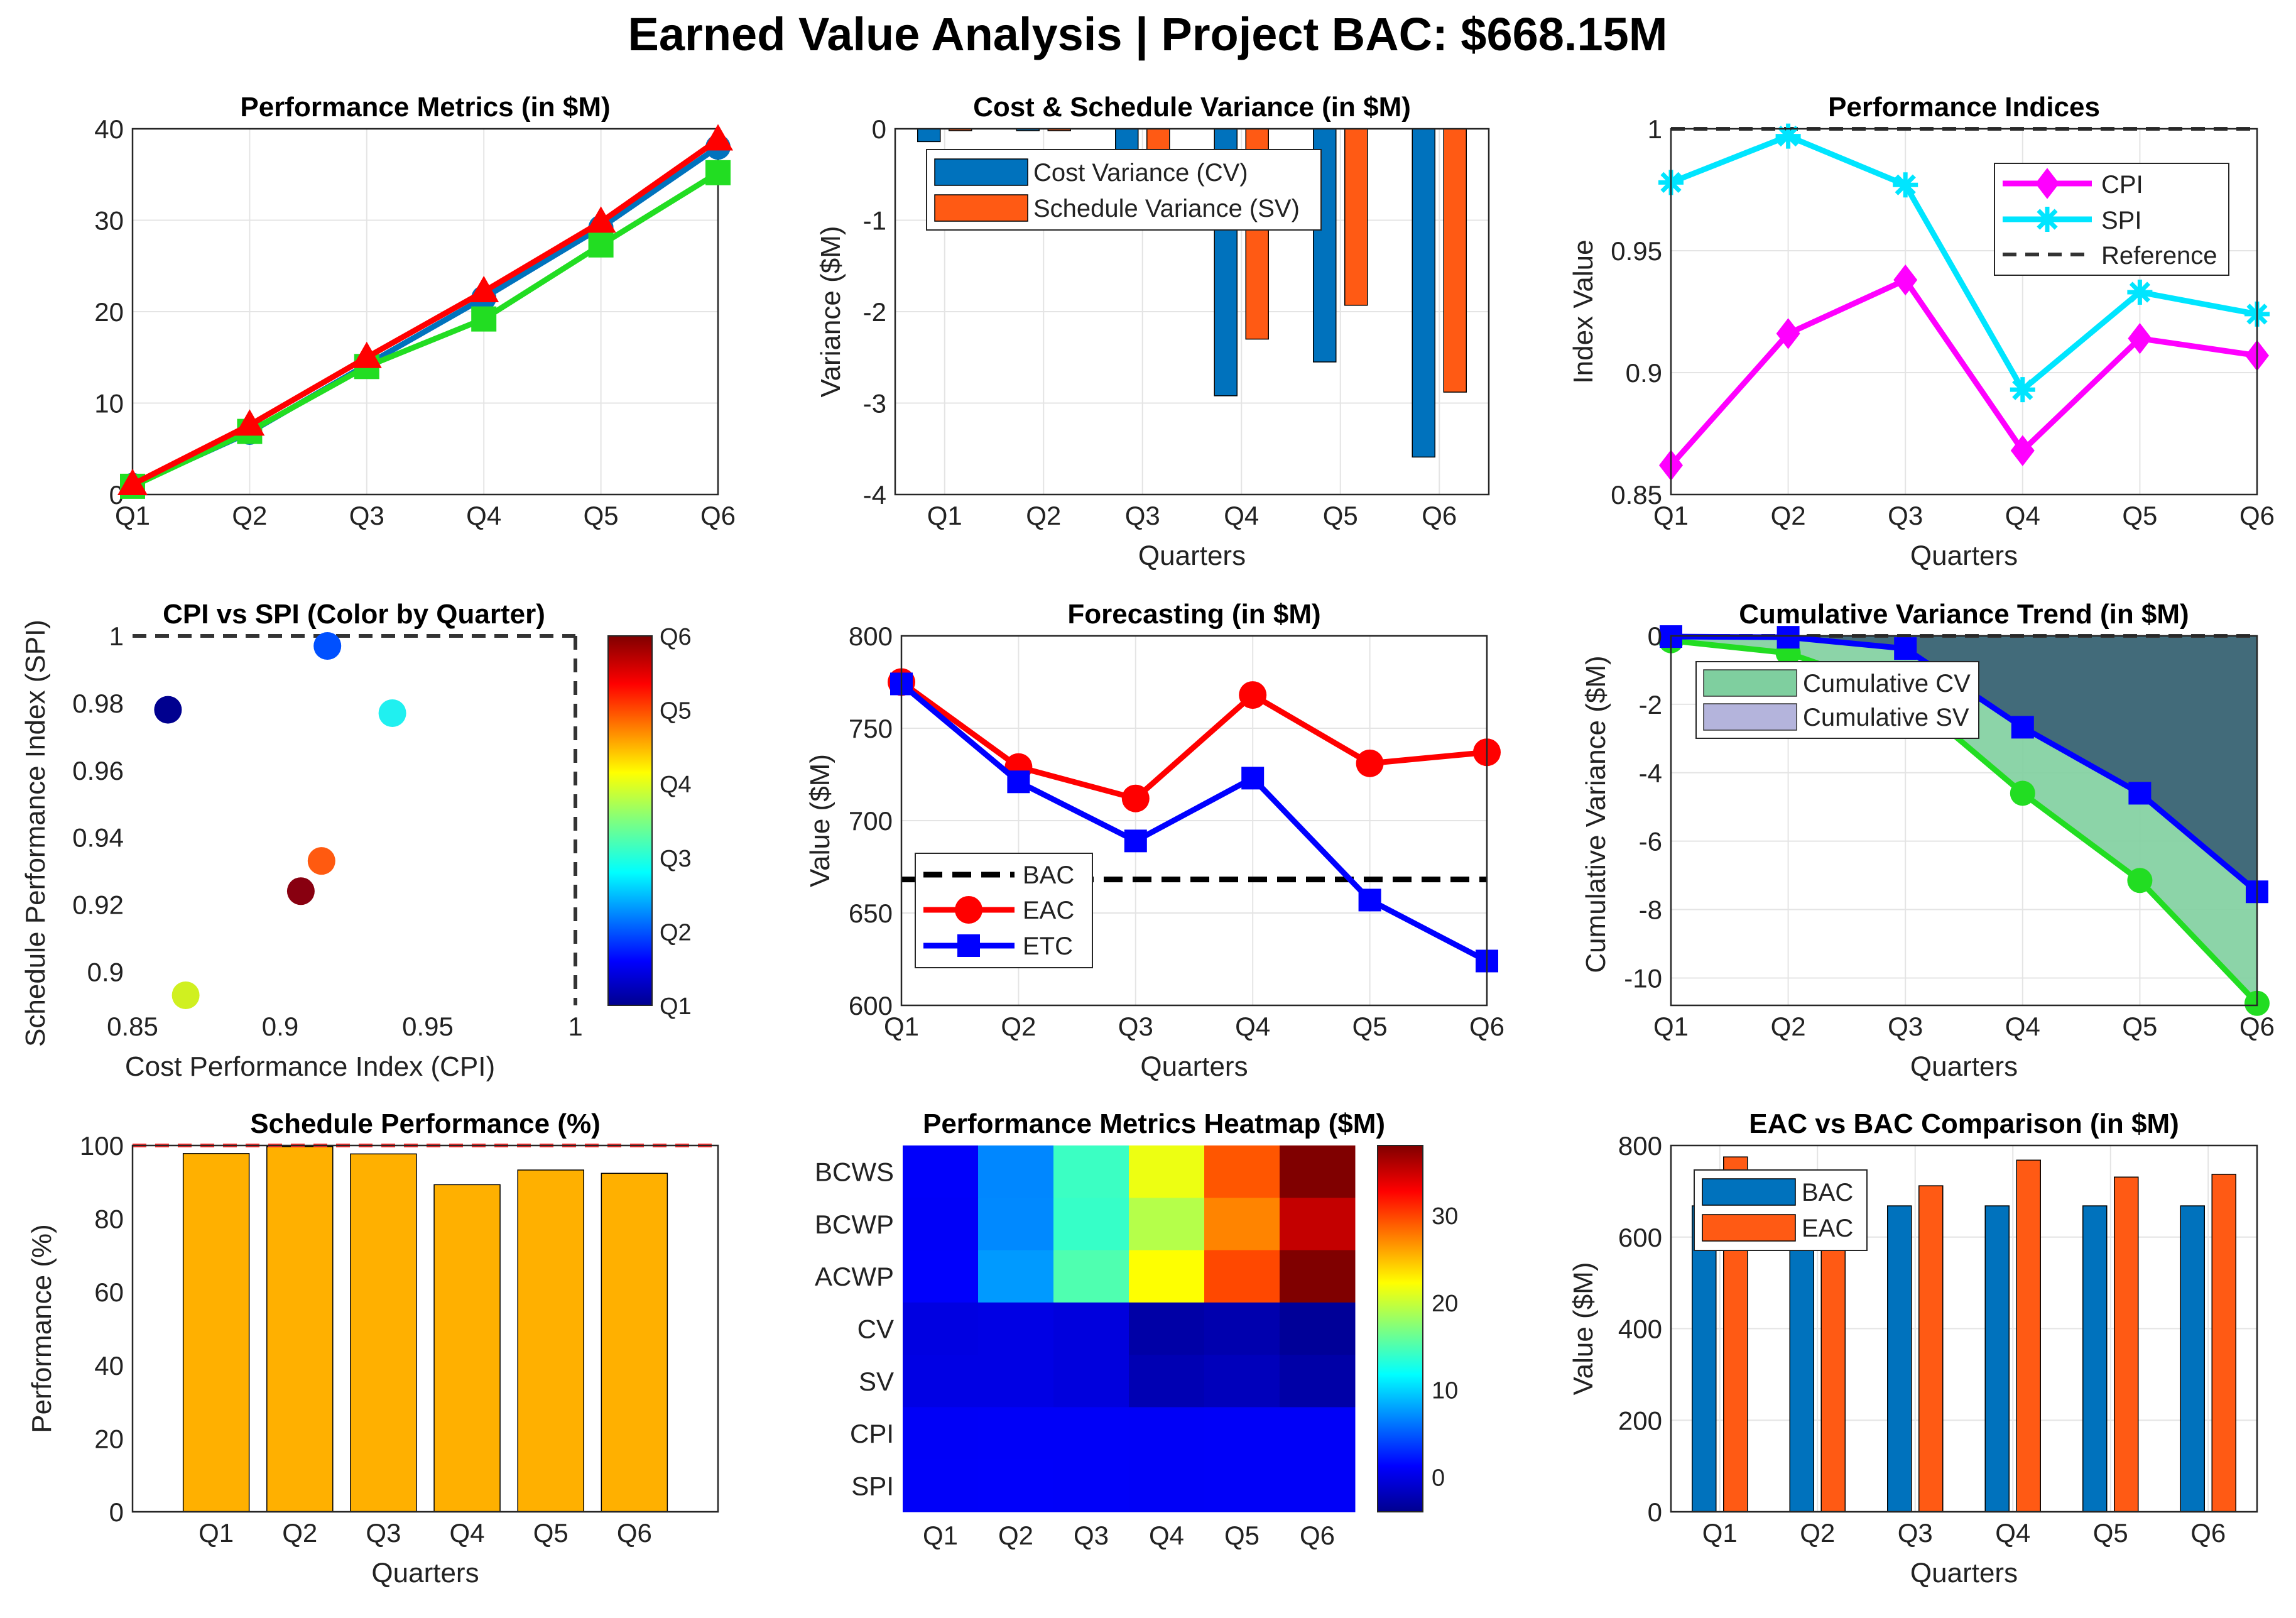 The image size is (2296, 1618). What do you see at coordinates (1455, 261) in the screenshot?
I see `sv-bar` at bounding box center [1455, 261].